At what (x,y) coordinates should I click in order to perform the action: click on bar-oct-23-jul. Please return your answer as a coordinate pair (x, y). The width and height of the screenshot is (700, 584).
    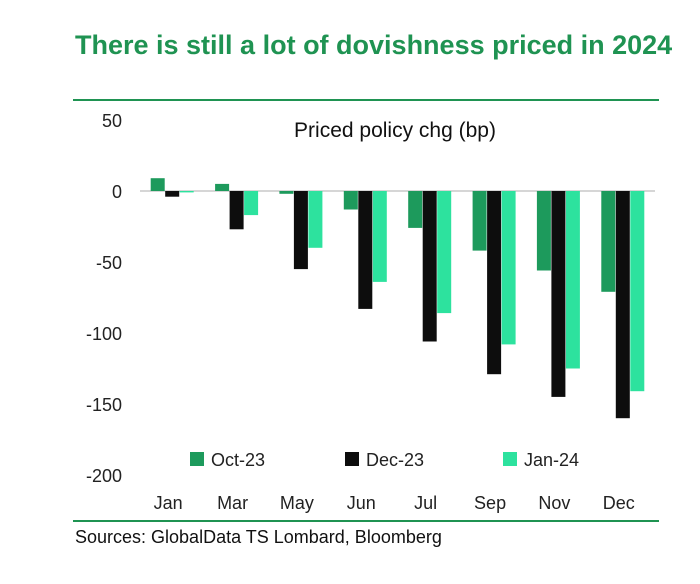
    Looking at the image, I should click on (415, 209).